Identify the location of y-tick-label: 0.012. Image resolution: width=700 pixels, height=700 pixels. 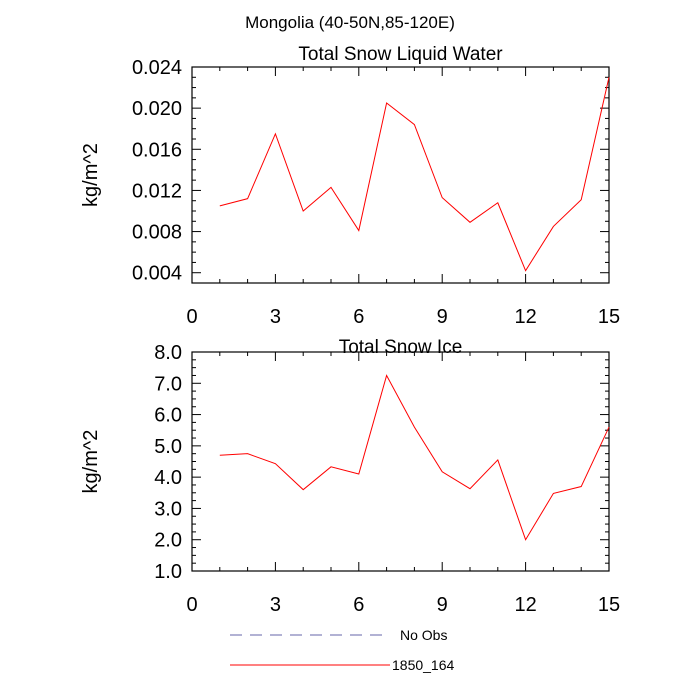
(157, 191).